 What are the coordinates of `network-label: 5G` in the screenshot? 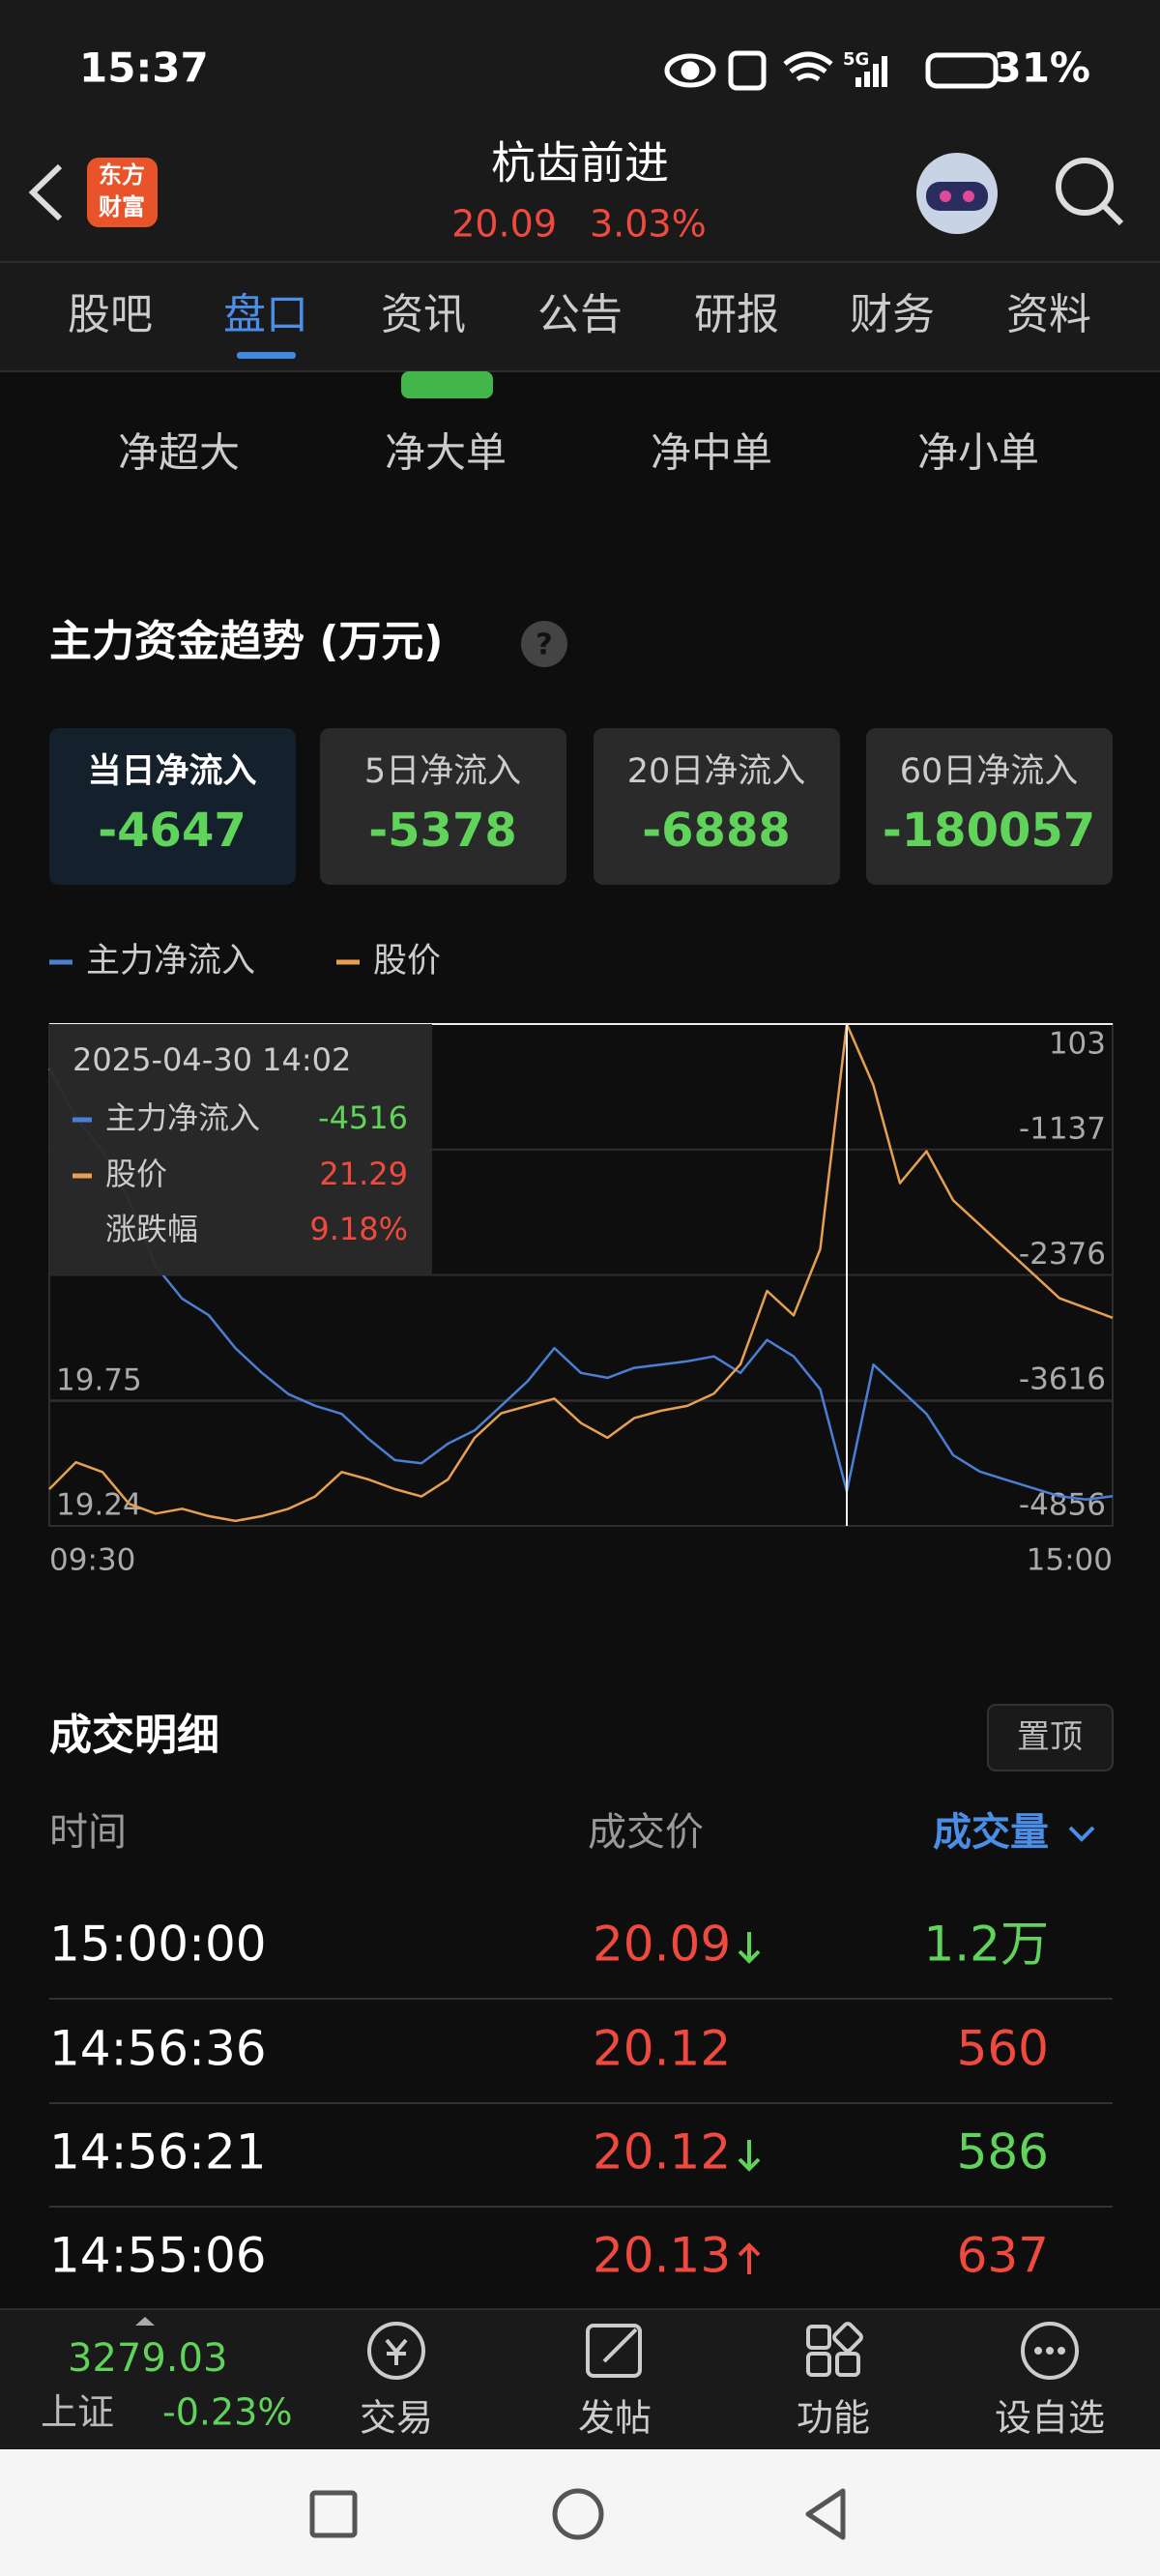 It's located at (856, 59).